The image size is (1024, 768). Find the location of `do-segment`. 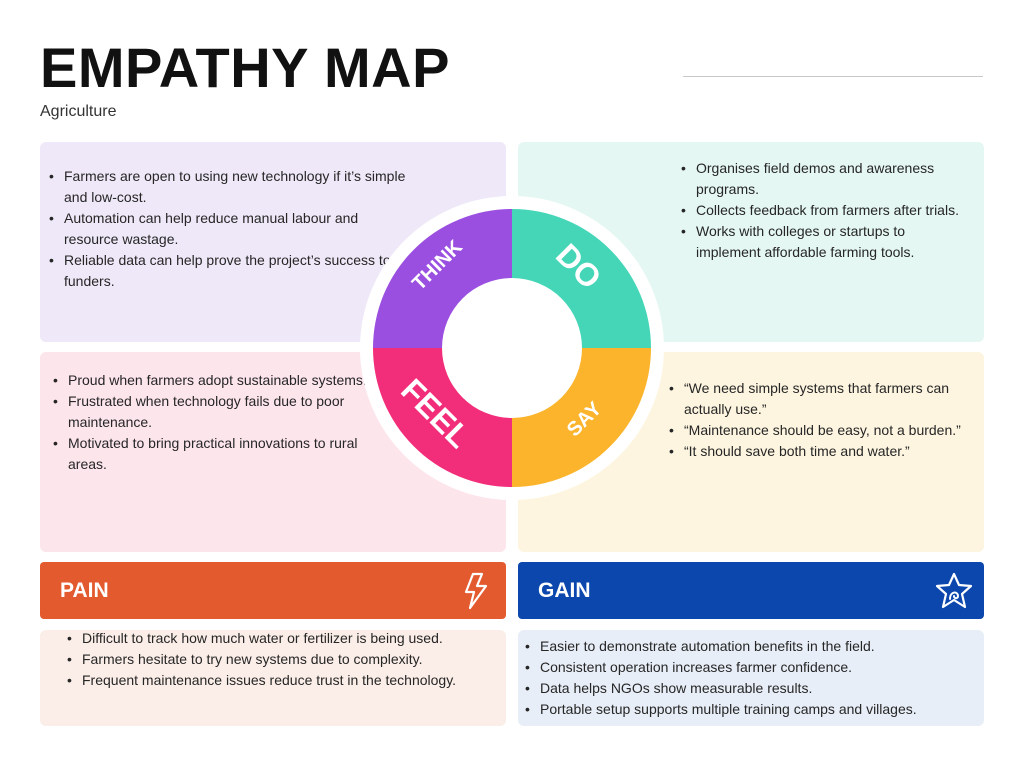

do-segment is located at coordinates (581, 278).